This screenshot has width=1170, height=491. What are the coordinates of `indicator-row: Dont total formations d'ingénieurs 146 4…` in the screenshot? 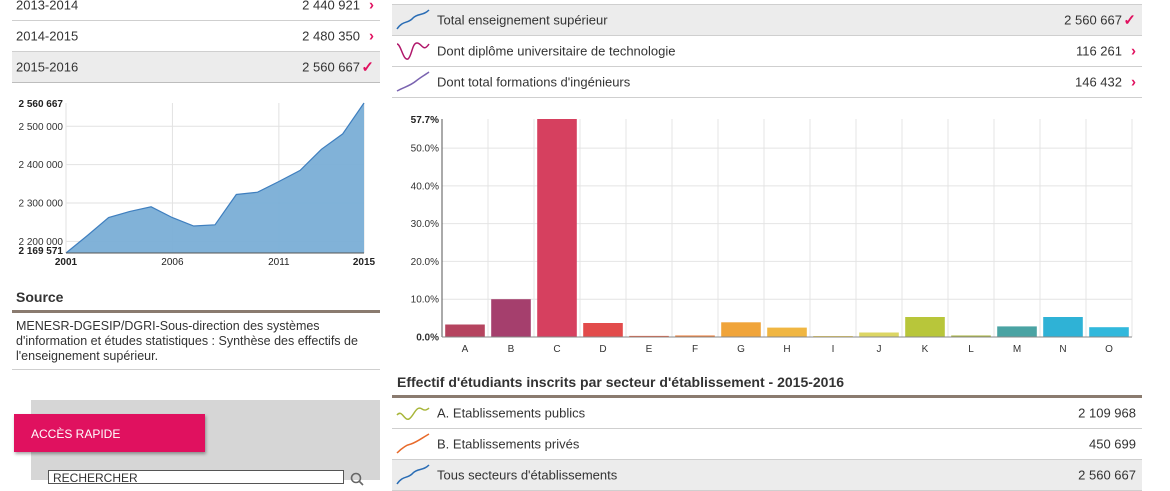 It's located at (767, 82).